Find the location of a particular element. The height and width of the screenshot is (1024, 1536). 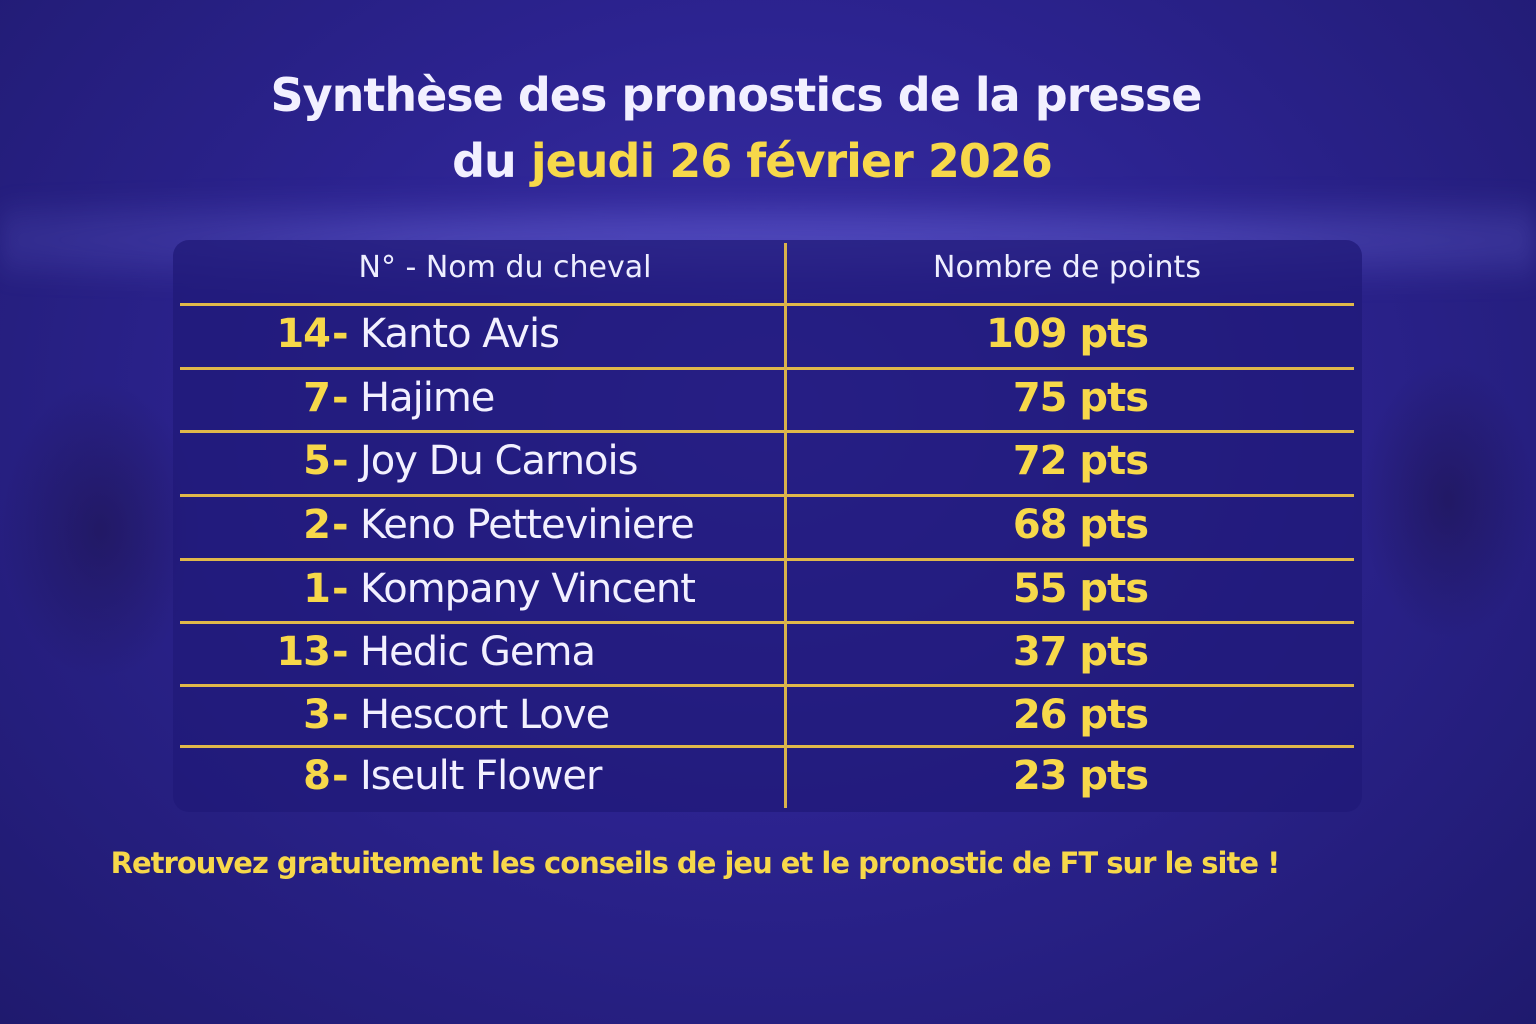

horse-name: Hedic Gema is located at coordinates (478, 652).